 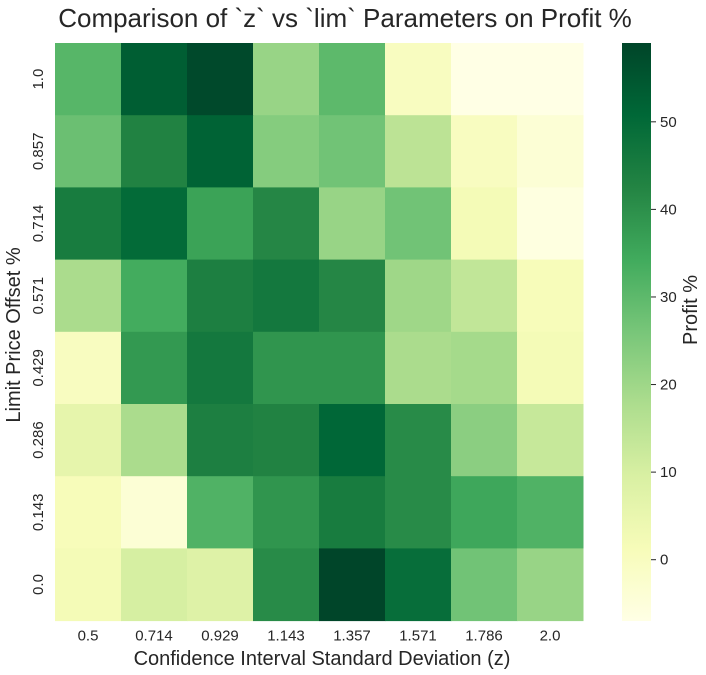 I want to click on y-tick-label: 0.286, so click(x=38, y=440).